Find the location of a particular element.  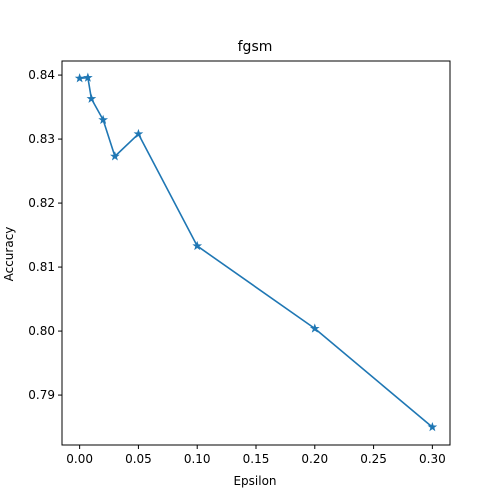

x-axis-label: Epsilon is located at coordinates (254, 481).